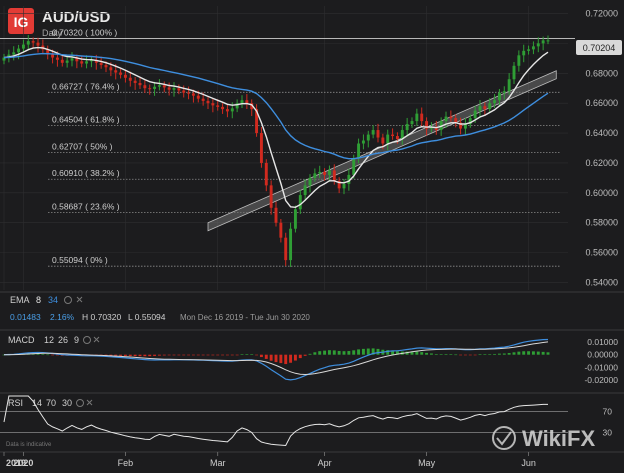 This screenshot has height=473, width=624. I want to click on price-tick-label: 0.68000, so click(601, 73).